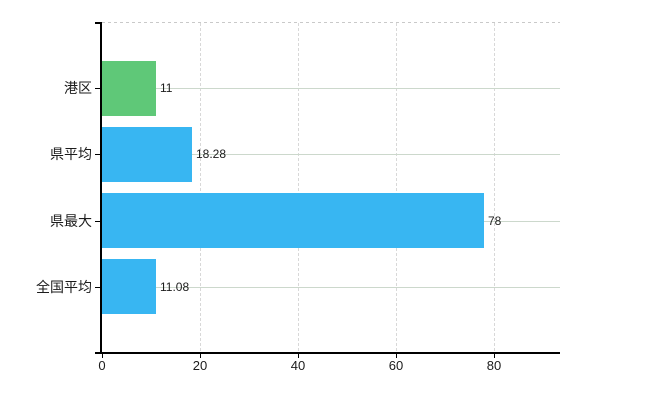 This screenshot has height=400, width=650. I want to click on y-axis-top-tick, so click(98, 23).